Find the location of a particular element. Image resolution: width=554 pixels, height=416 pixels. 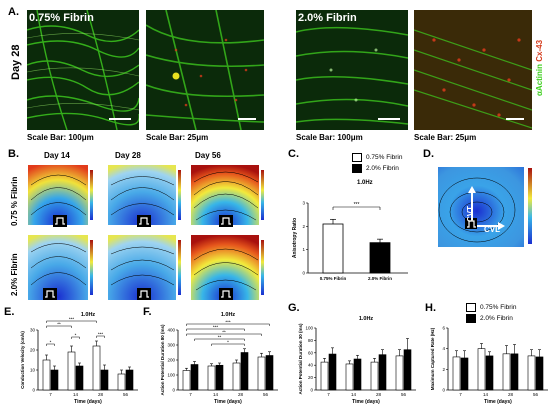

colorbars is located at coordinates (177, 232).